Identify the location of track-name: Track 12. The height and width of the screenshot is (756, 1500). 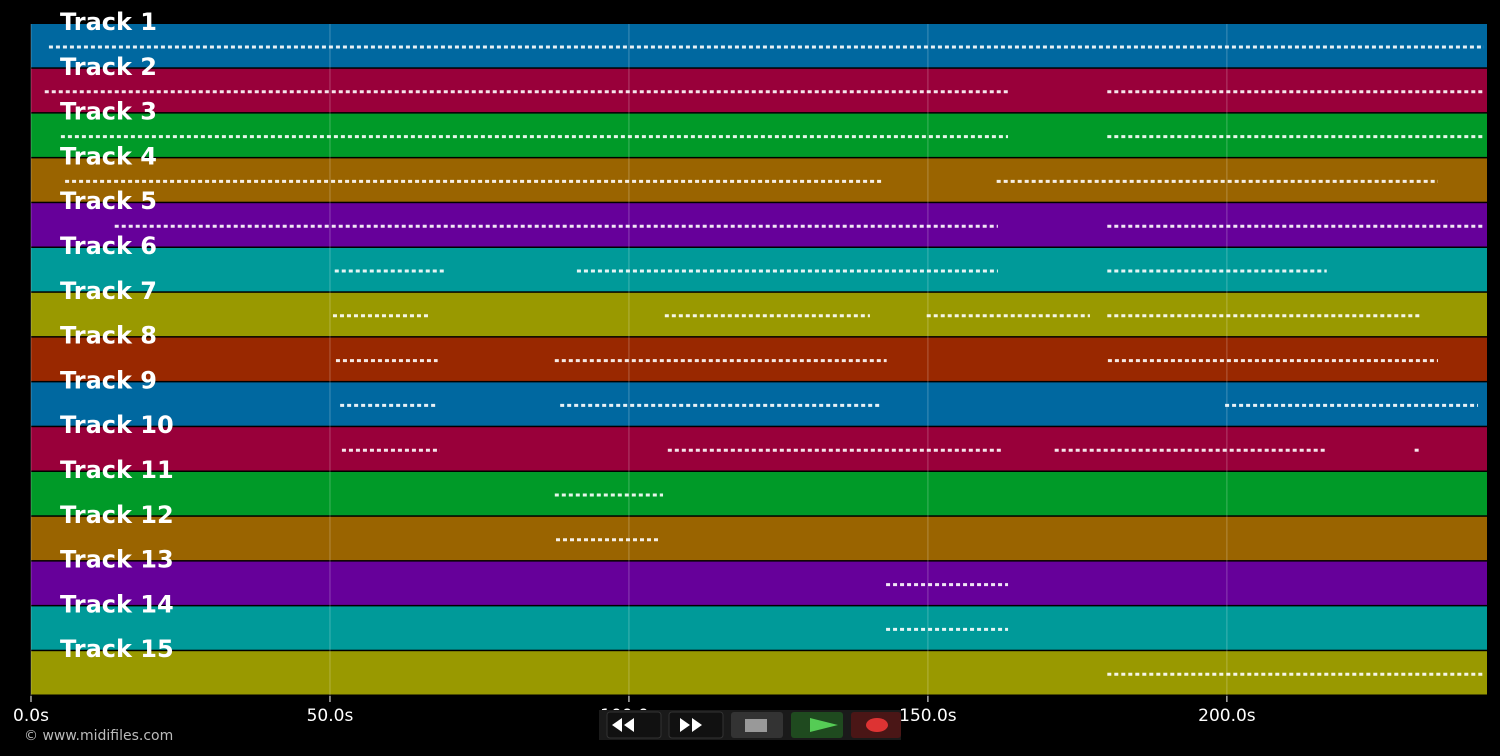
(117, 515).